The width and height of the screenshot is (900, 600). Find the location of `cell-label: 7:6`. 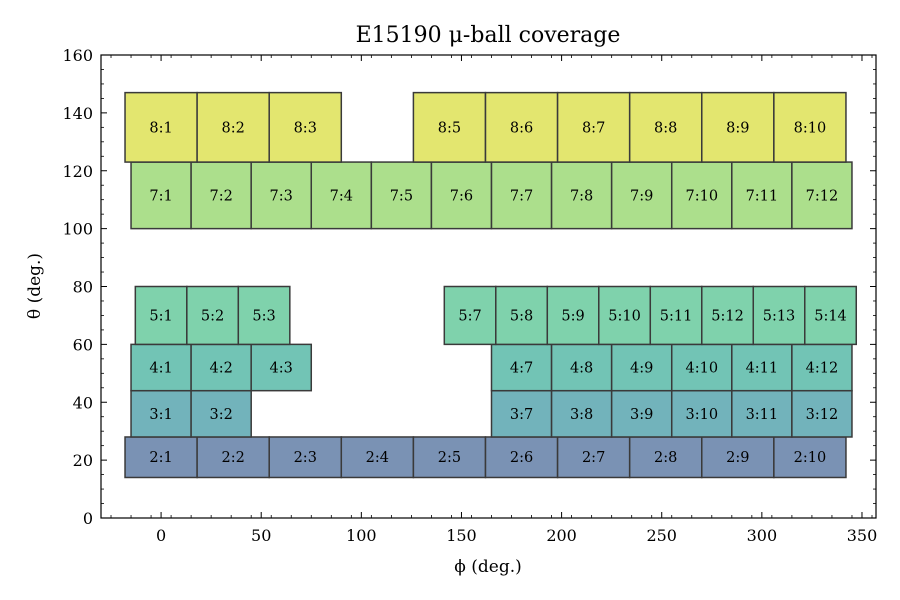

cell-label: 7:6 is located at coordinates (461, 196).